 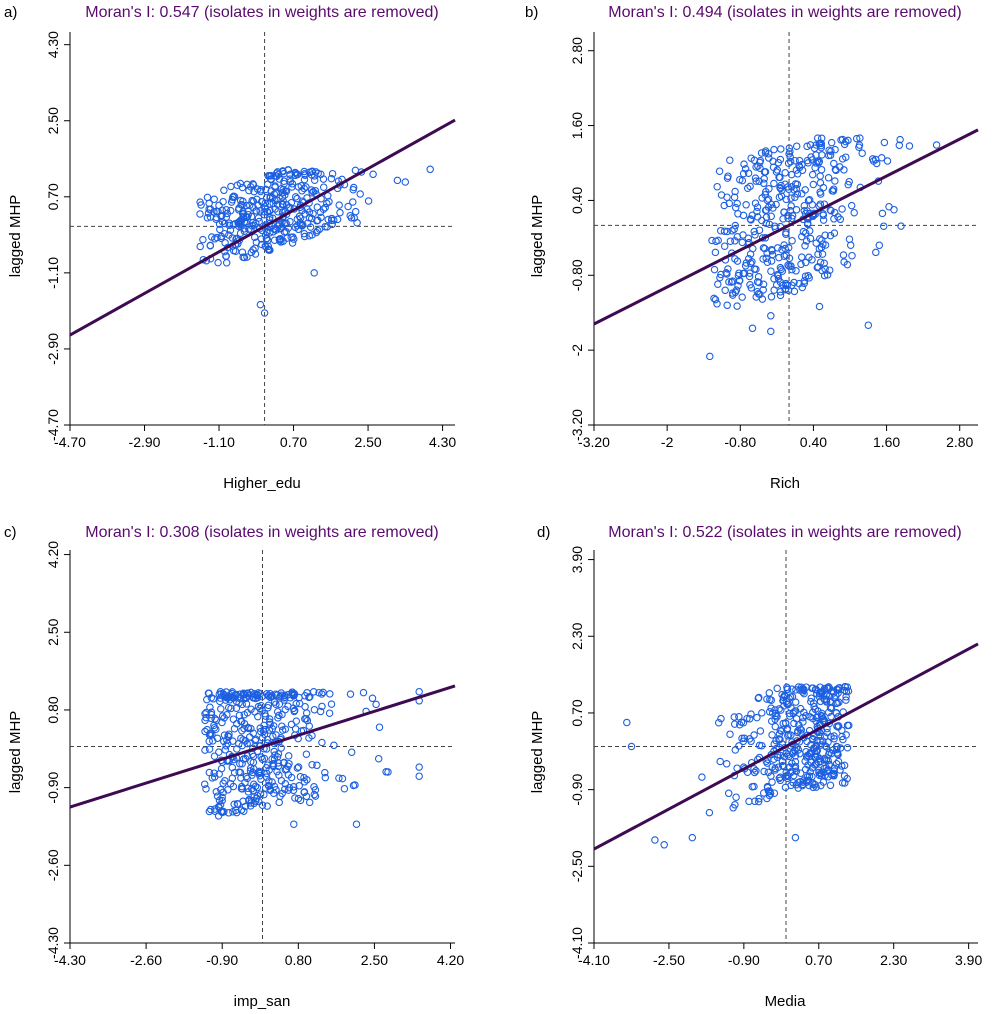 I want to click on x-tick-label: 0.80, so click(x=298, y=960).